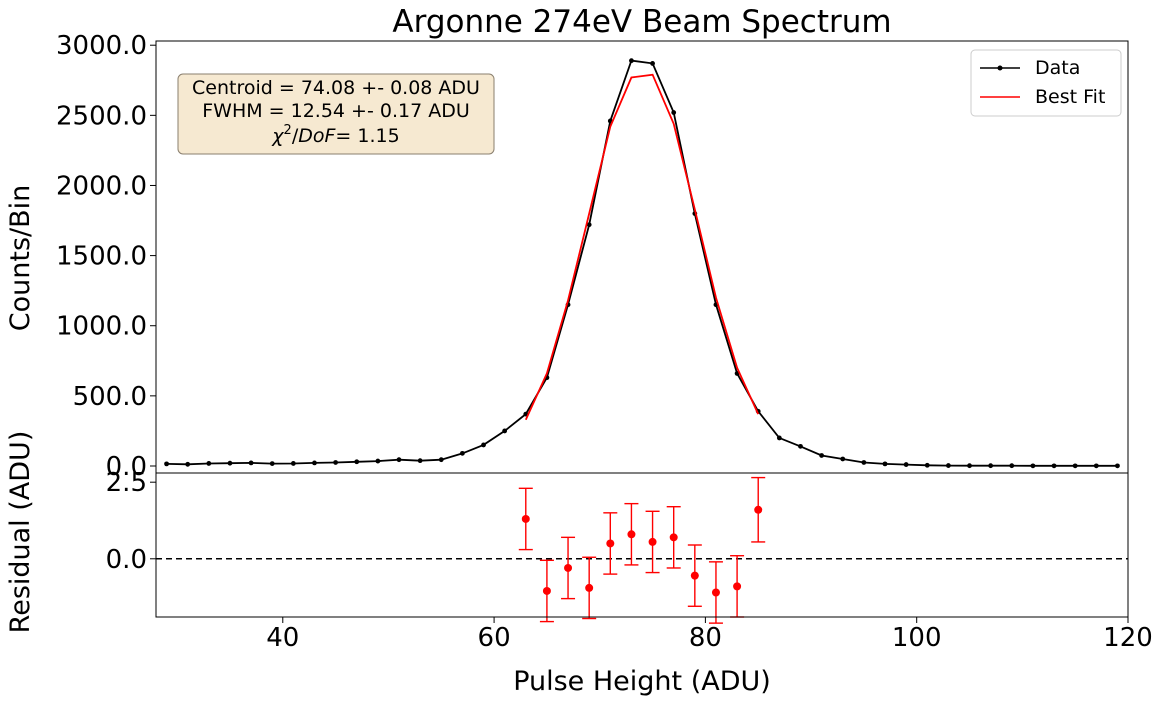 The width and height of the screenshot is (1160, 703). What do you see at coordinates (101, 257) in the screenshot?
I see `y-tick-label: 1500.0` at bounding box center [101, 257].